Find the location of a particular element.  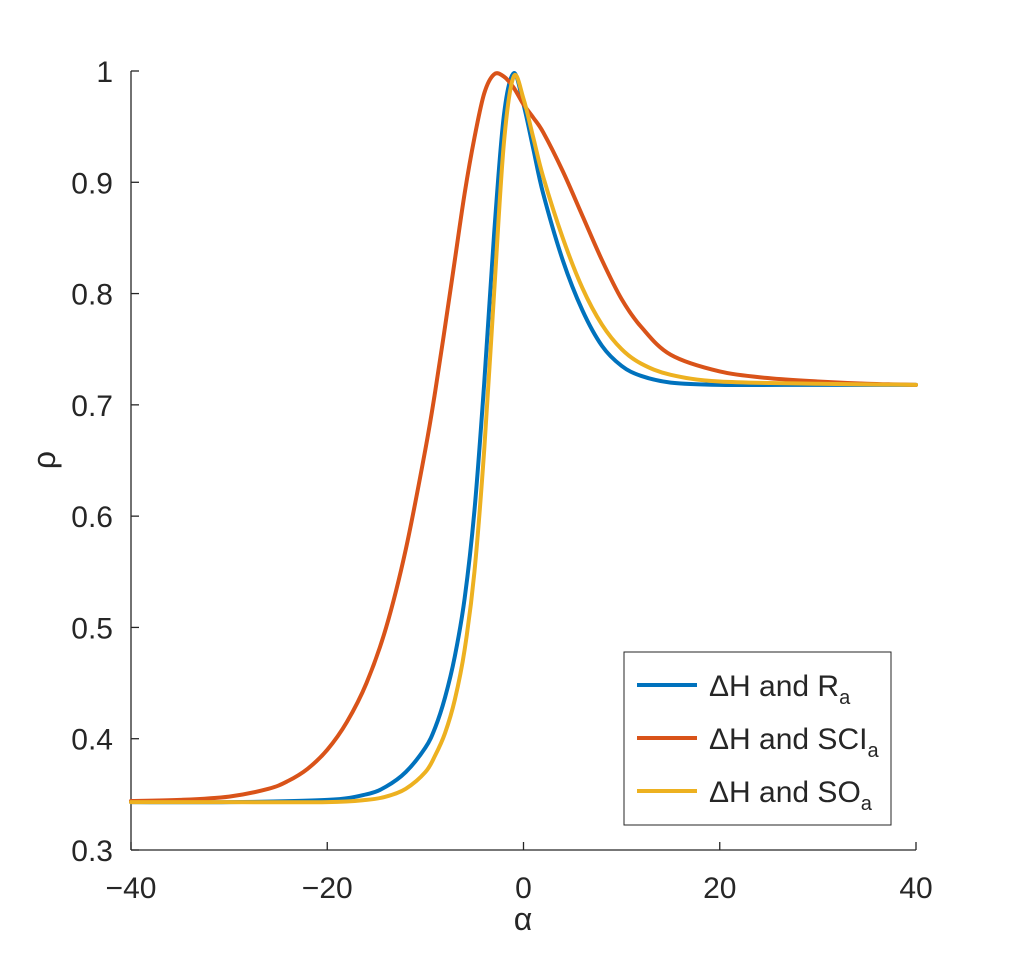

x-tick-label: 0 is located at coordinates (523, 888).